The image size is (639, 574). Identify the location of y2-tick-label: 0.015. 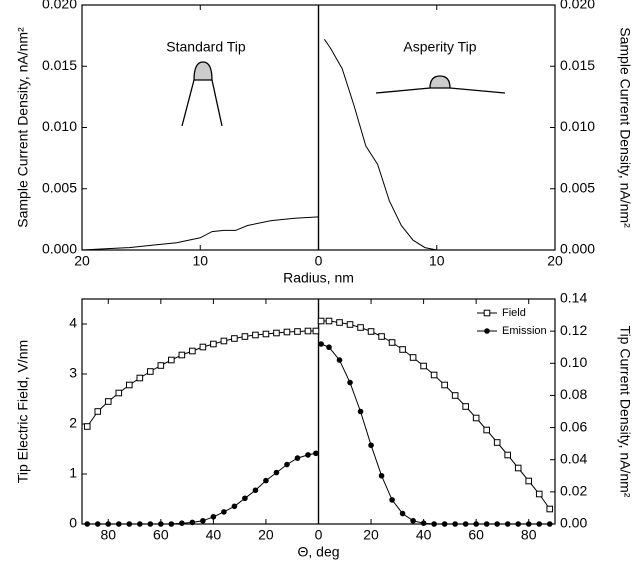
(577, 65).